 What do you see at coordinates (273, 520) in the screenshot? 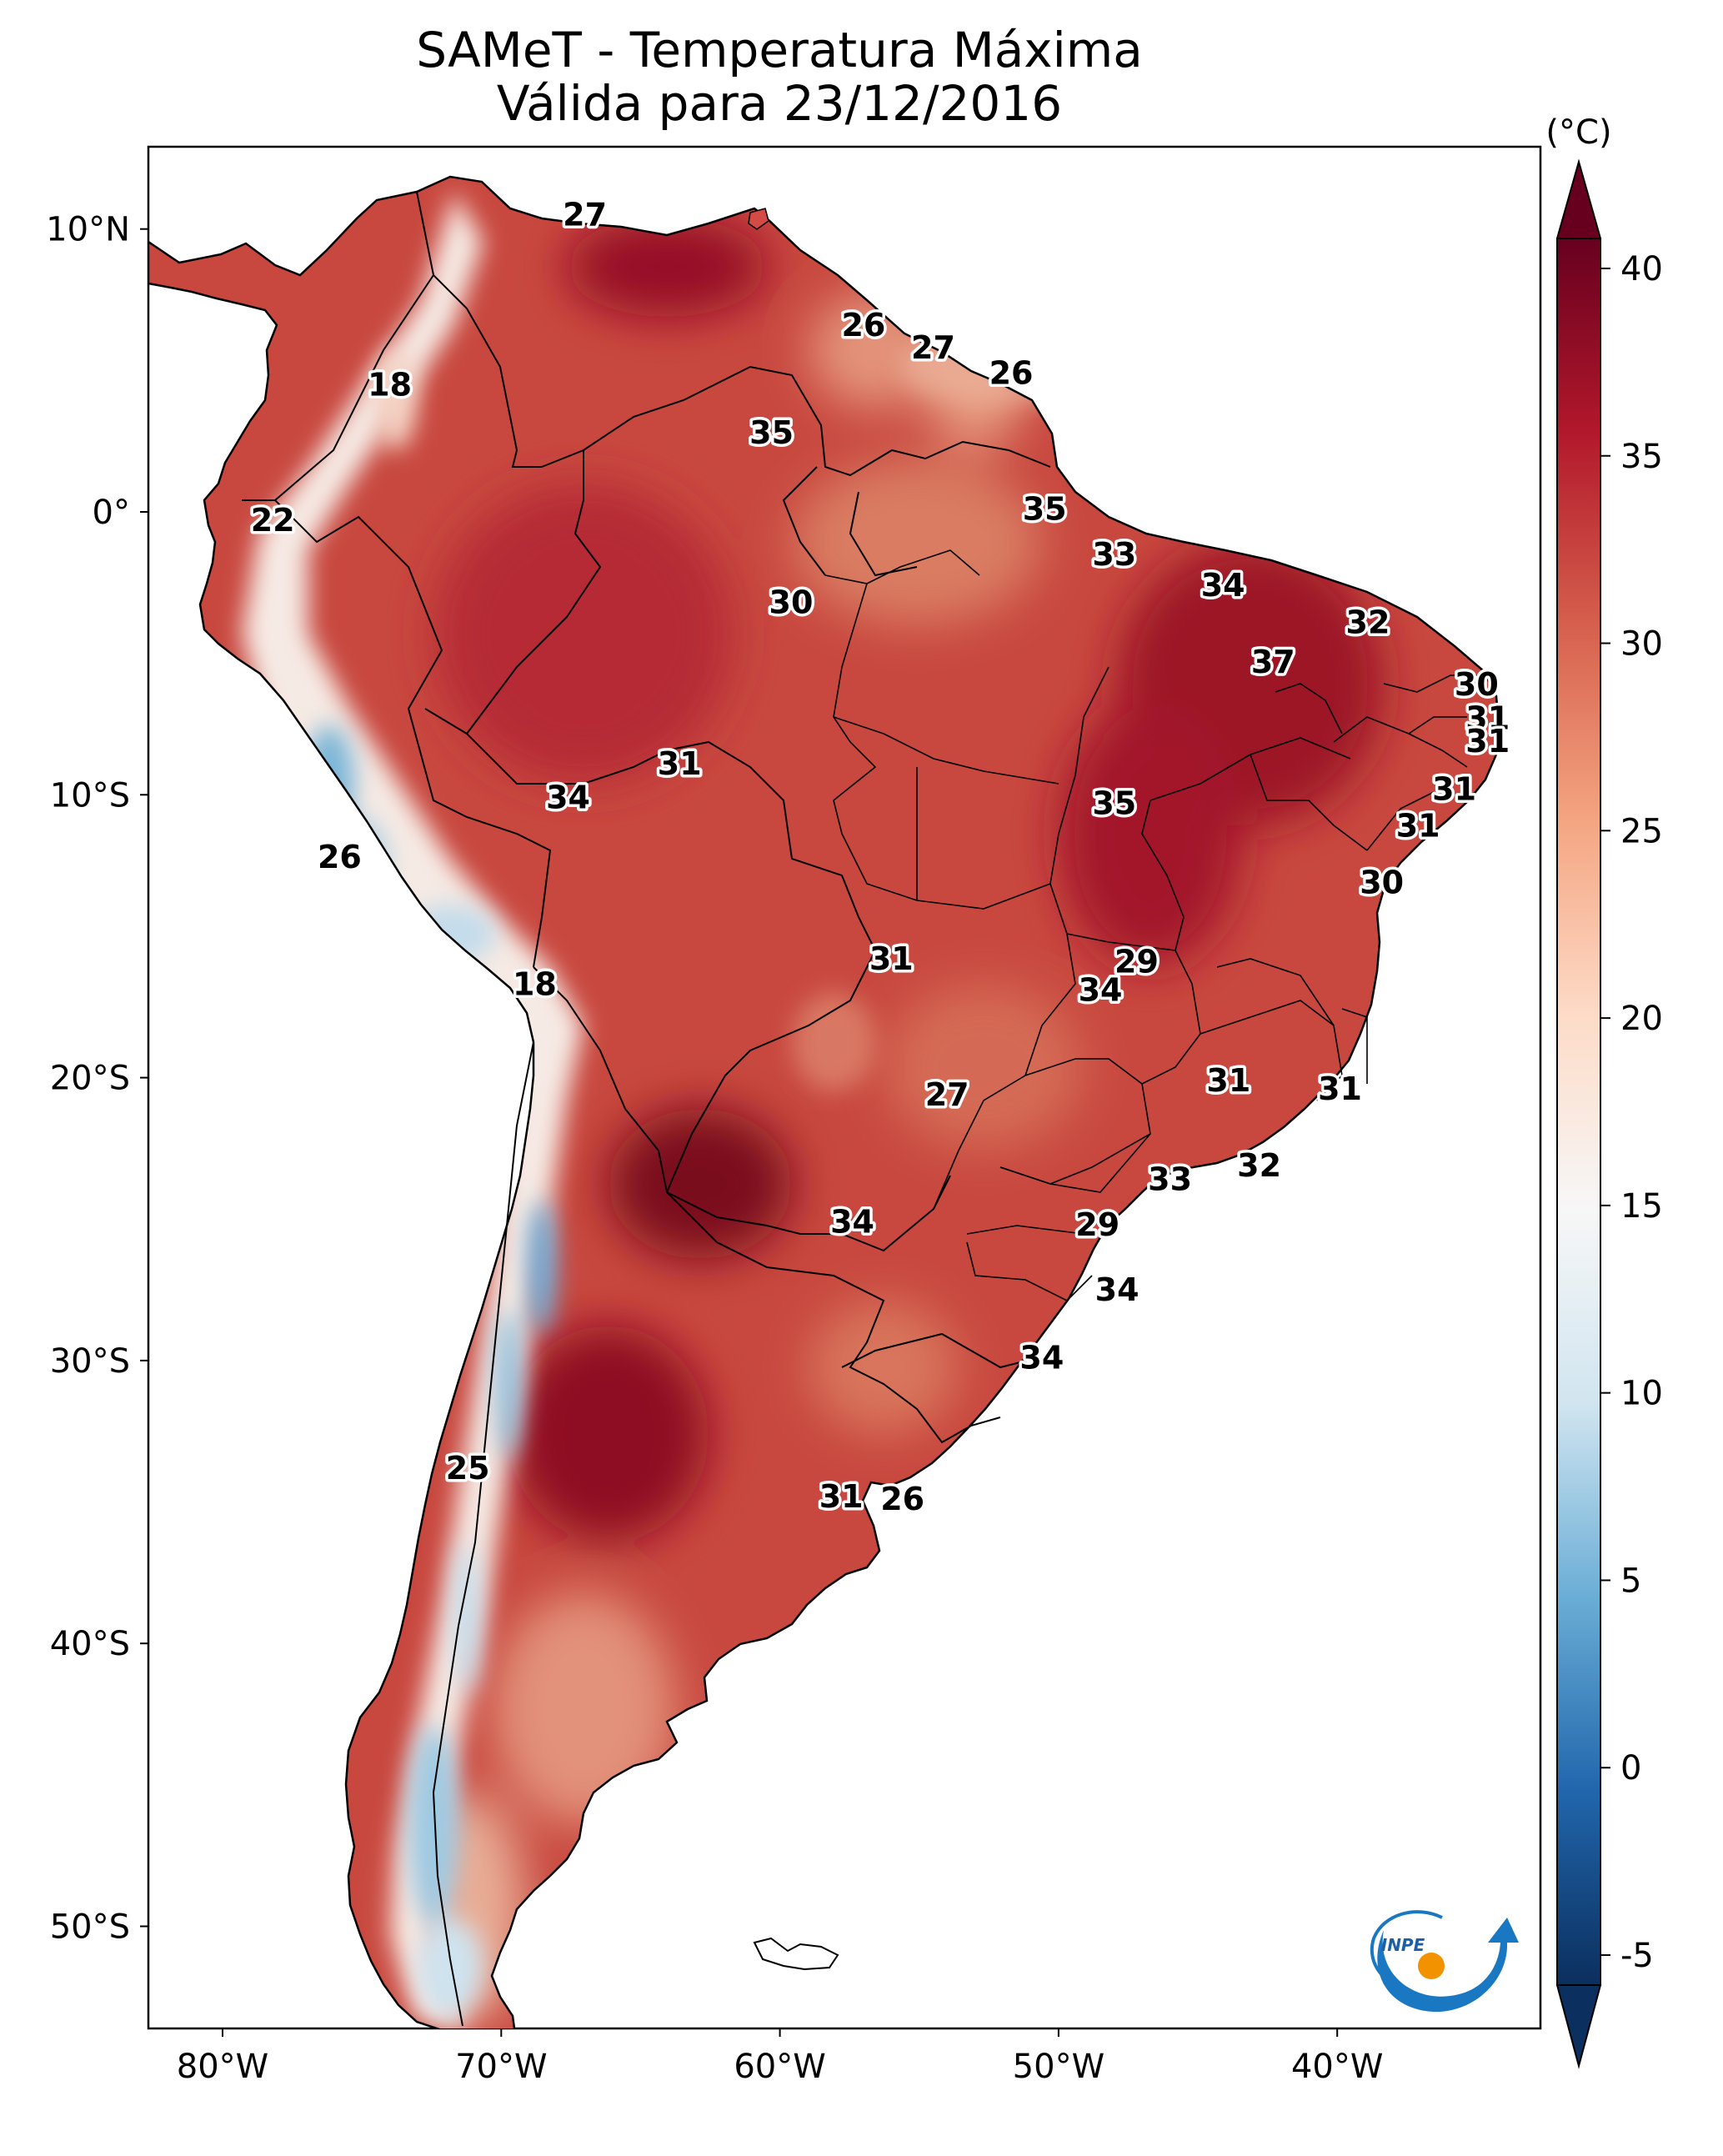
I see `temperature-label: 22` at bounding box center [273, 520].